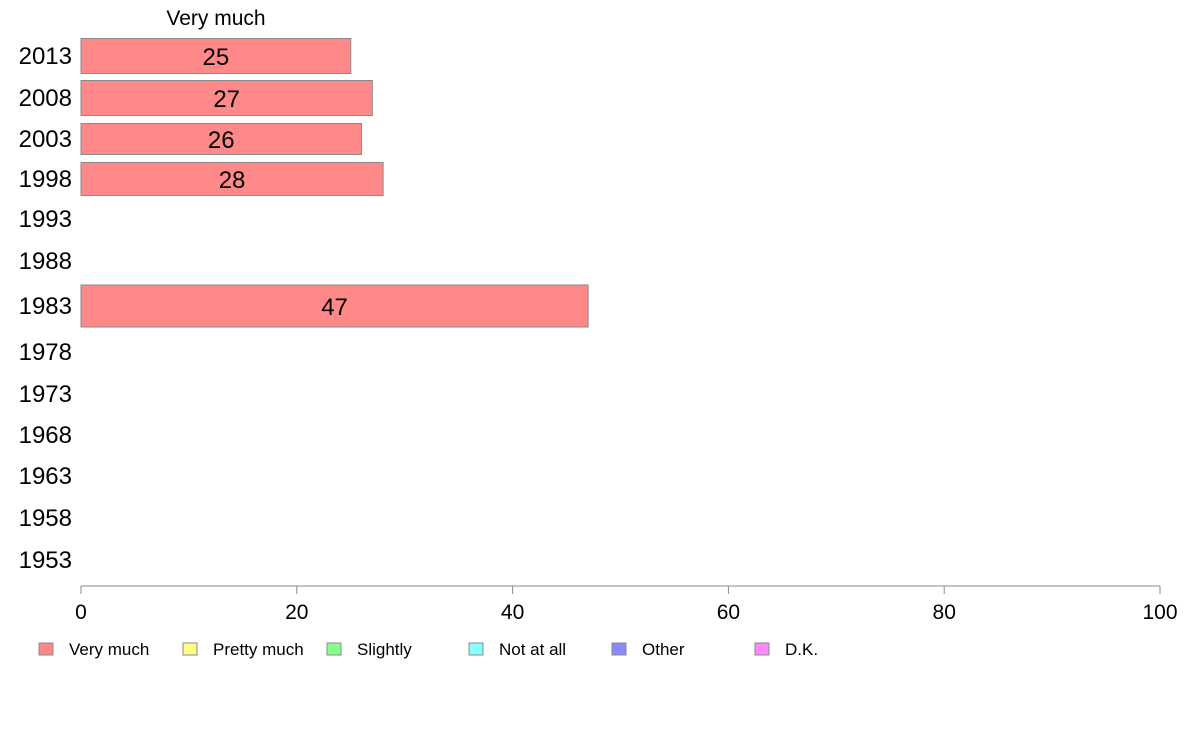 This screenshot has width=1188, height=741. Describe the element at coordinates (81, 612) in the screenshot. I see `x-tick-label-0: 0` at that location.